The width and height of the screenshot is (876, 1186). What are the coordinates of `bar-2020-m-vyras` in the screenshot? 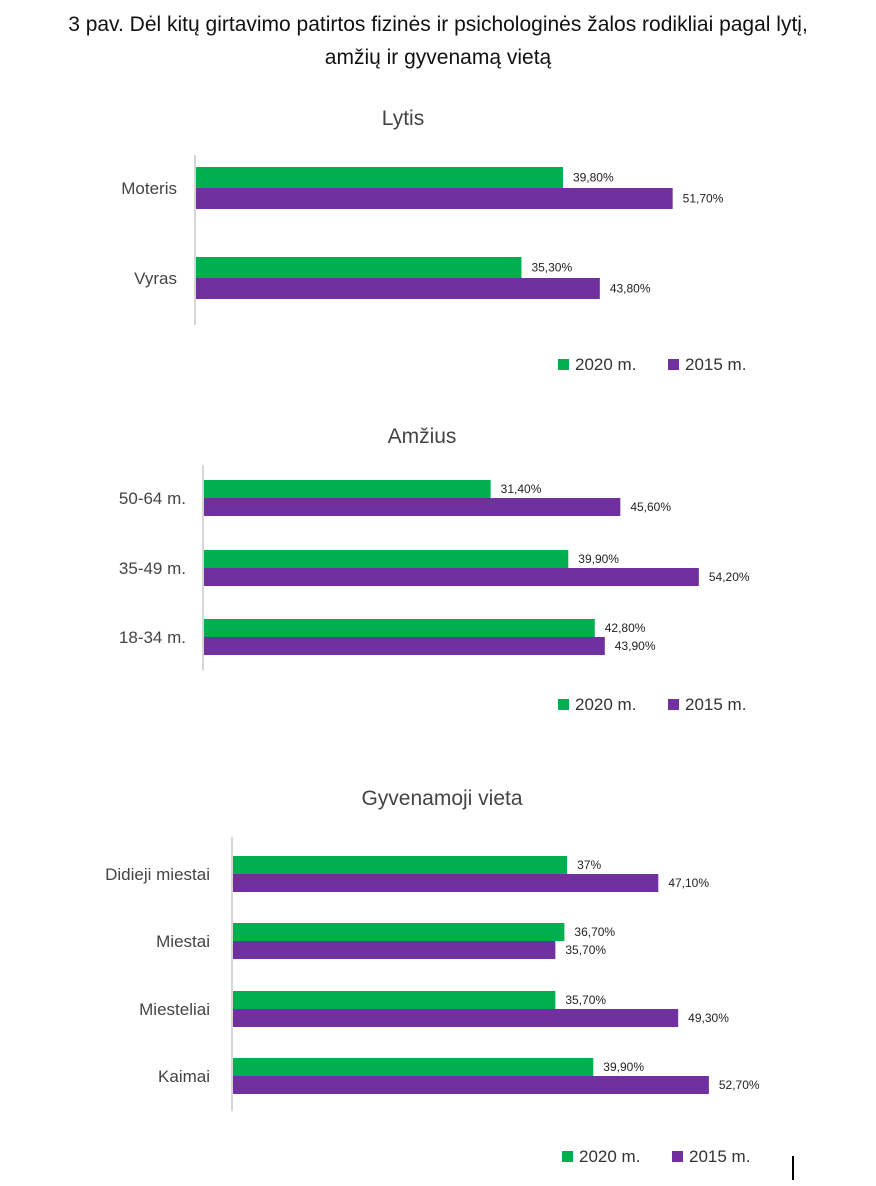 It's located at (359, 267).